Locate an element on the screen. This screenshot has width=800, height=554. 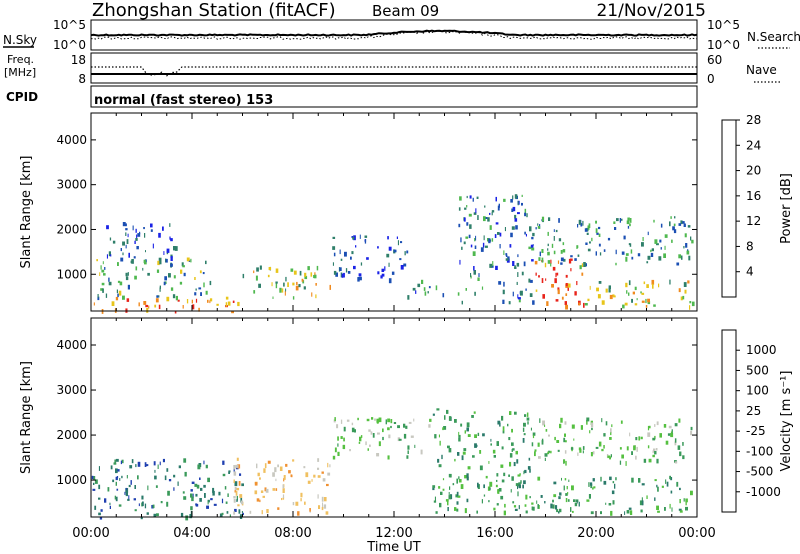
y-tick-label: 2000 is located at coordinates (71, 435).